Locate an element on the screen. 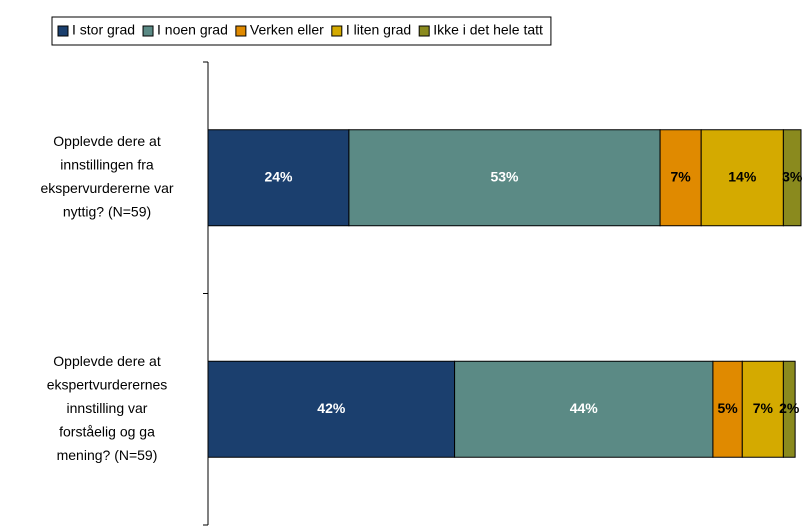 The height and width of the screenshot is (530, 811). data-label: 53% is located at coordinates (504, 176).